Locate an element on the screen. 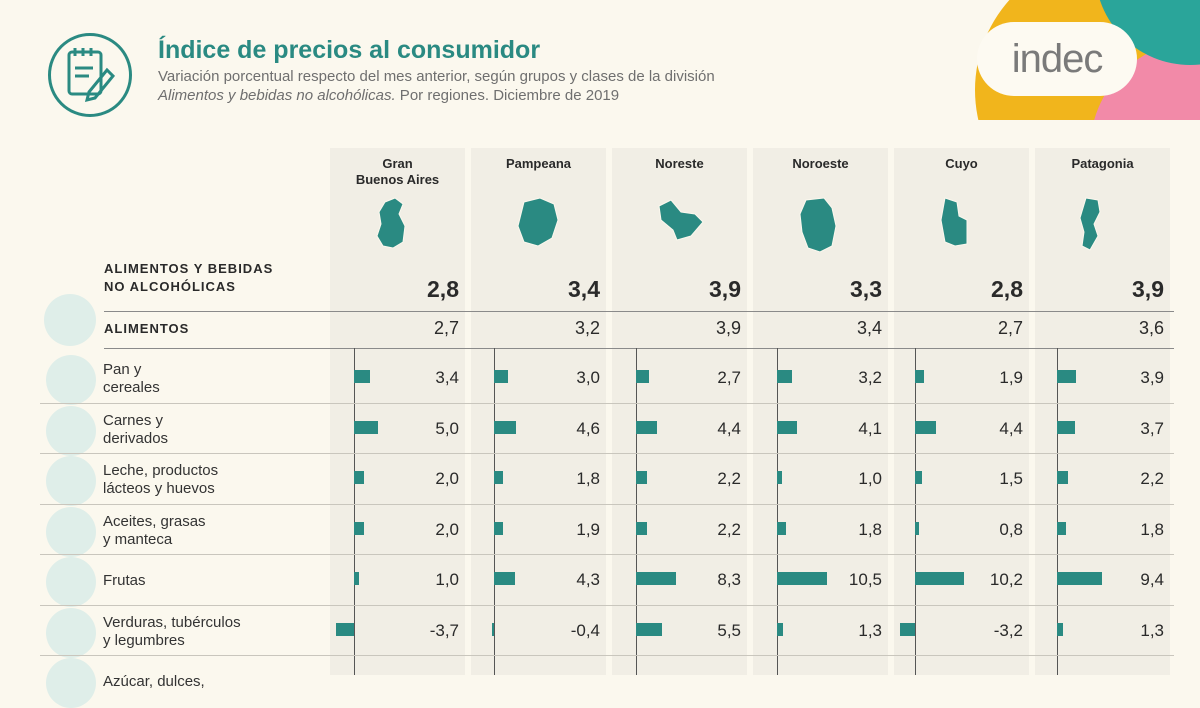 This screenshot has height=708, width=1200. region-header: Patagonia is located at coordinates (1102, 163).